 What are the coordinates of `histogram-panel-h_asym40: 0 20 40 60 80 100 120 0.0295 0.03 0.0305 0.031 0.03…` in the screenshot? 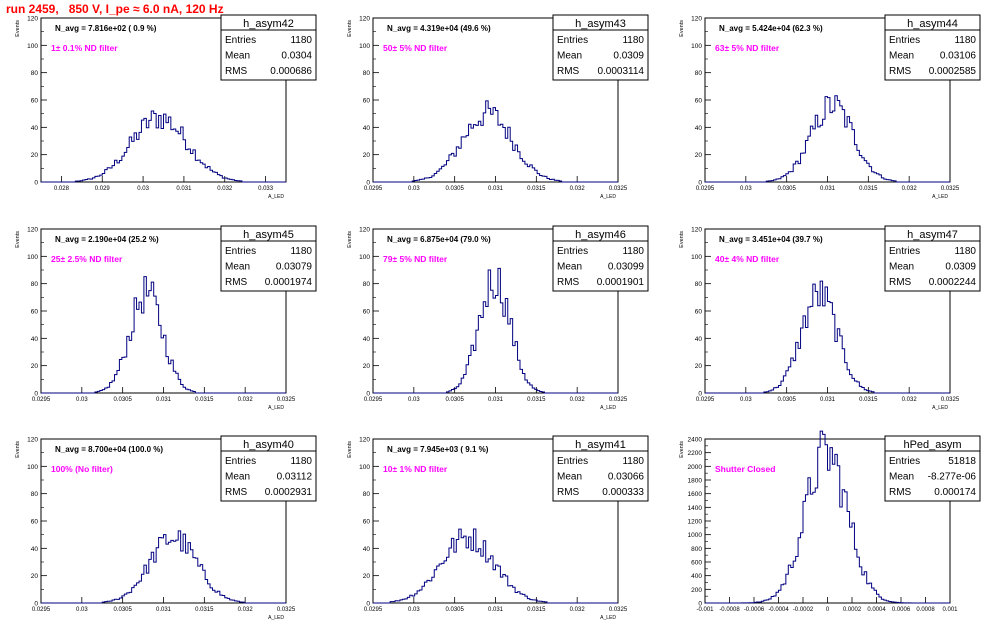 It's located at (166, 528).